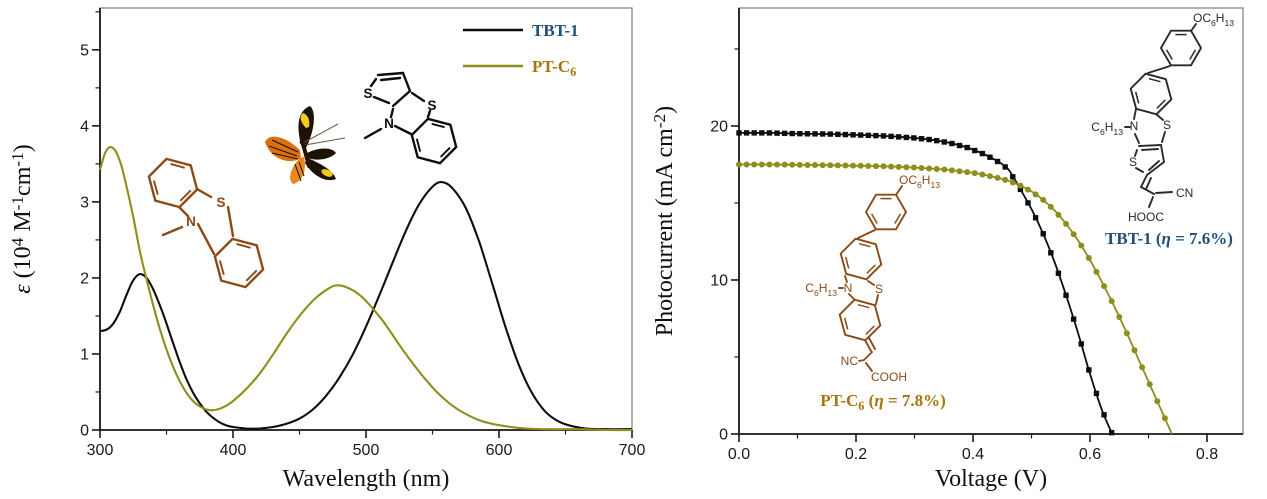 The image size is (1267, 499). I want to click on absorption-xlabel: Wavelength (nm), so click(366, 479).